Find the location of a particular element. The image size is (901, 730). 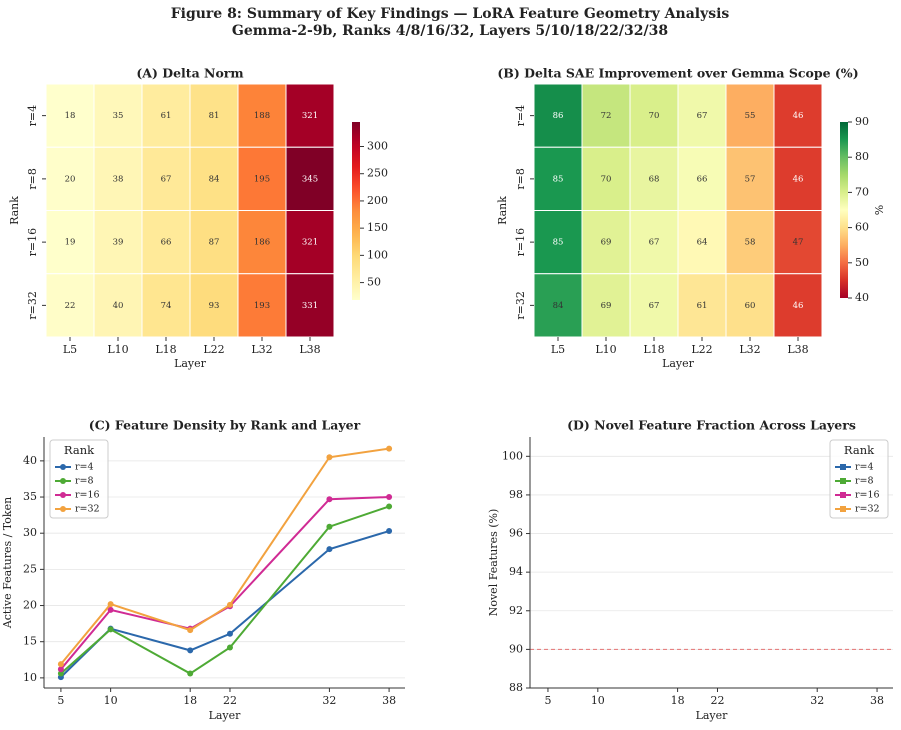

x-tick-label: 10 is located at coordinates (111, 700).